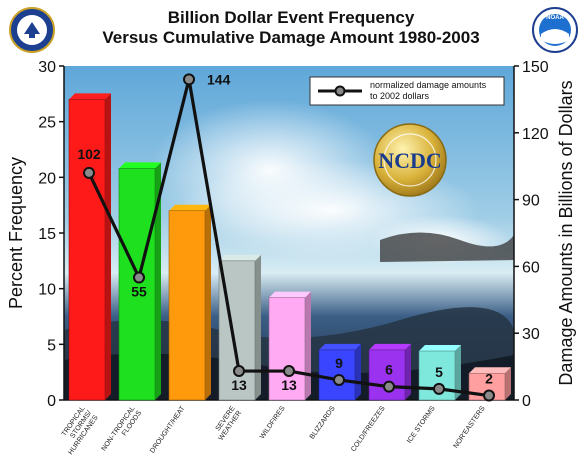 The width and height of the screenshot is (582, 462). Describe the element at coordinates (439, 372) in the screenshot. I see `damage-value-label: 5` at that location.